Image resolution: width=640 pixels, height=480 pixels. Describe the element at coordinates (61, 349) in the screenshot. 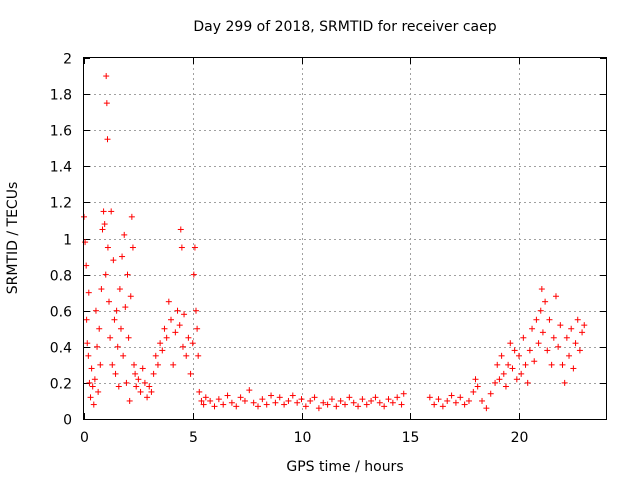

I see `y-tick-label: 0.4` at that location.